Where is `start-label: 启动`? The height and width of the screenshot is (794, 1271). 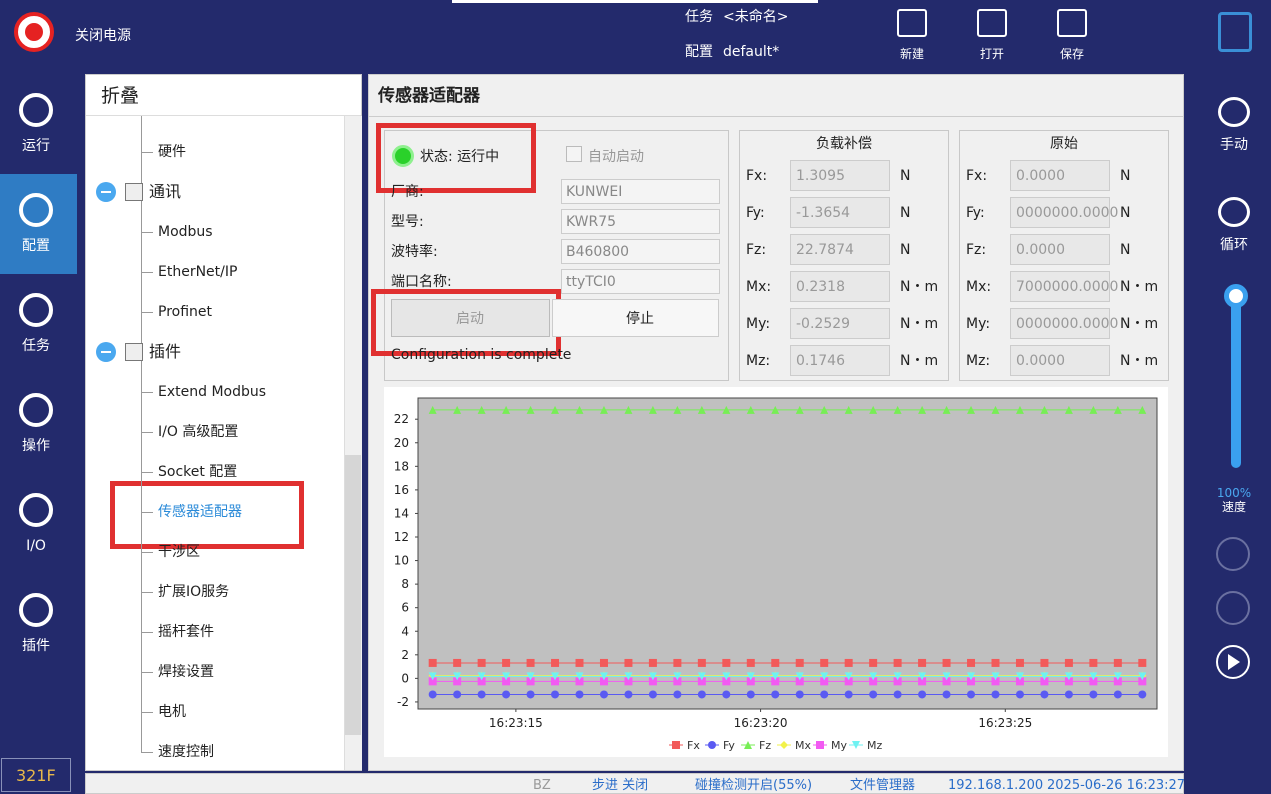 start-label: 启动 is located at coordinates (470, 319).